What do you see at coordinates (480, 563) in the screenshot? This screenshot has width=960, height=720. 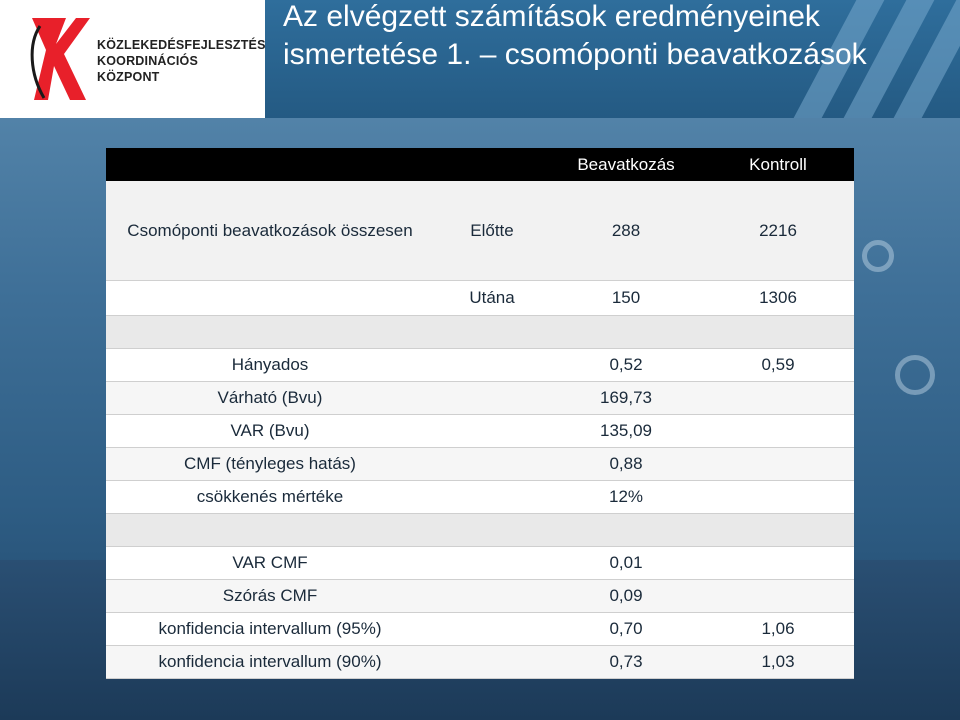 I see `table-row: VAR CMF 0,01` at bounding box center [480, 563].